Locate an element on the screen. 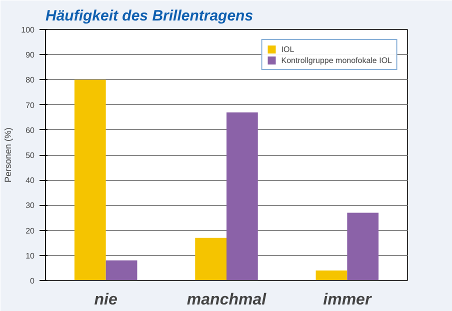  y-tick-label: 0 is located at coordinates (33, 281).